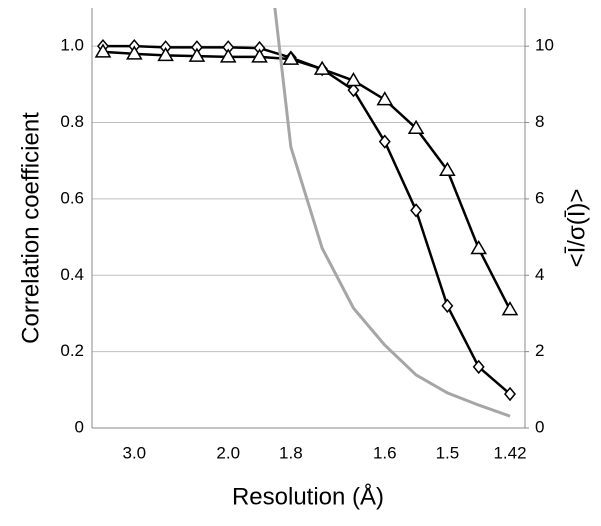  What do you see at coordinates (539, 274) in the screenshot?
I see `y2-tick-label: 4` at bounding box center [539, 274].